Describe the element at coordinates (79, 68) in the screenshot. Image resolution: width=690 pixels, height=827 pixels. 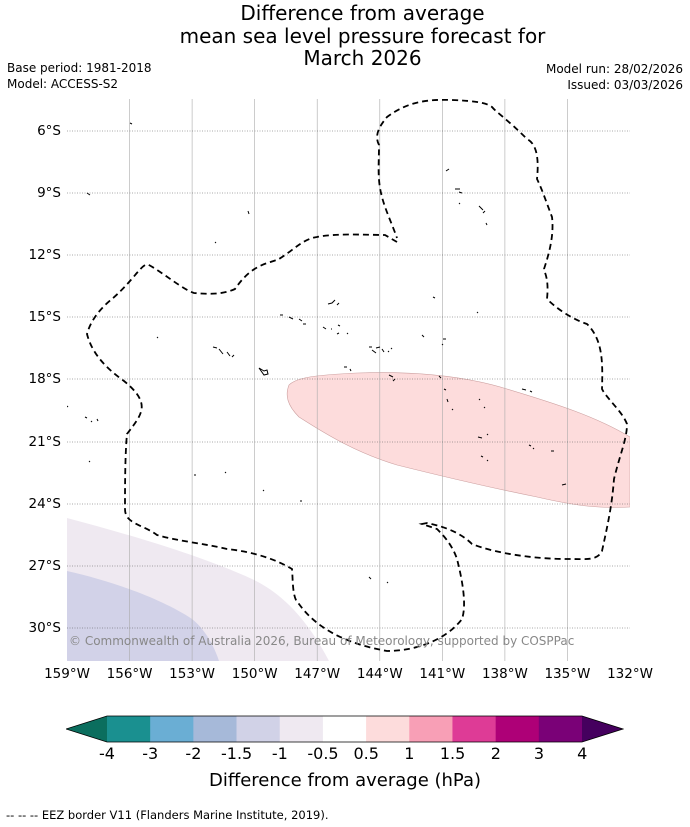
I see `base-period: Base period: 1981-2018` at that location.